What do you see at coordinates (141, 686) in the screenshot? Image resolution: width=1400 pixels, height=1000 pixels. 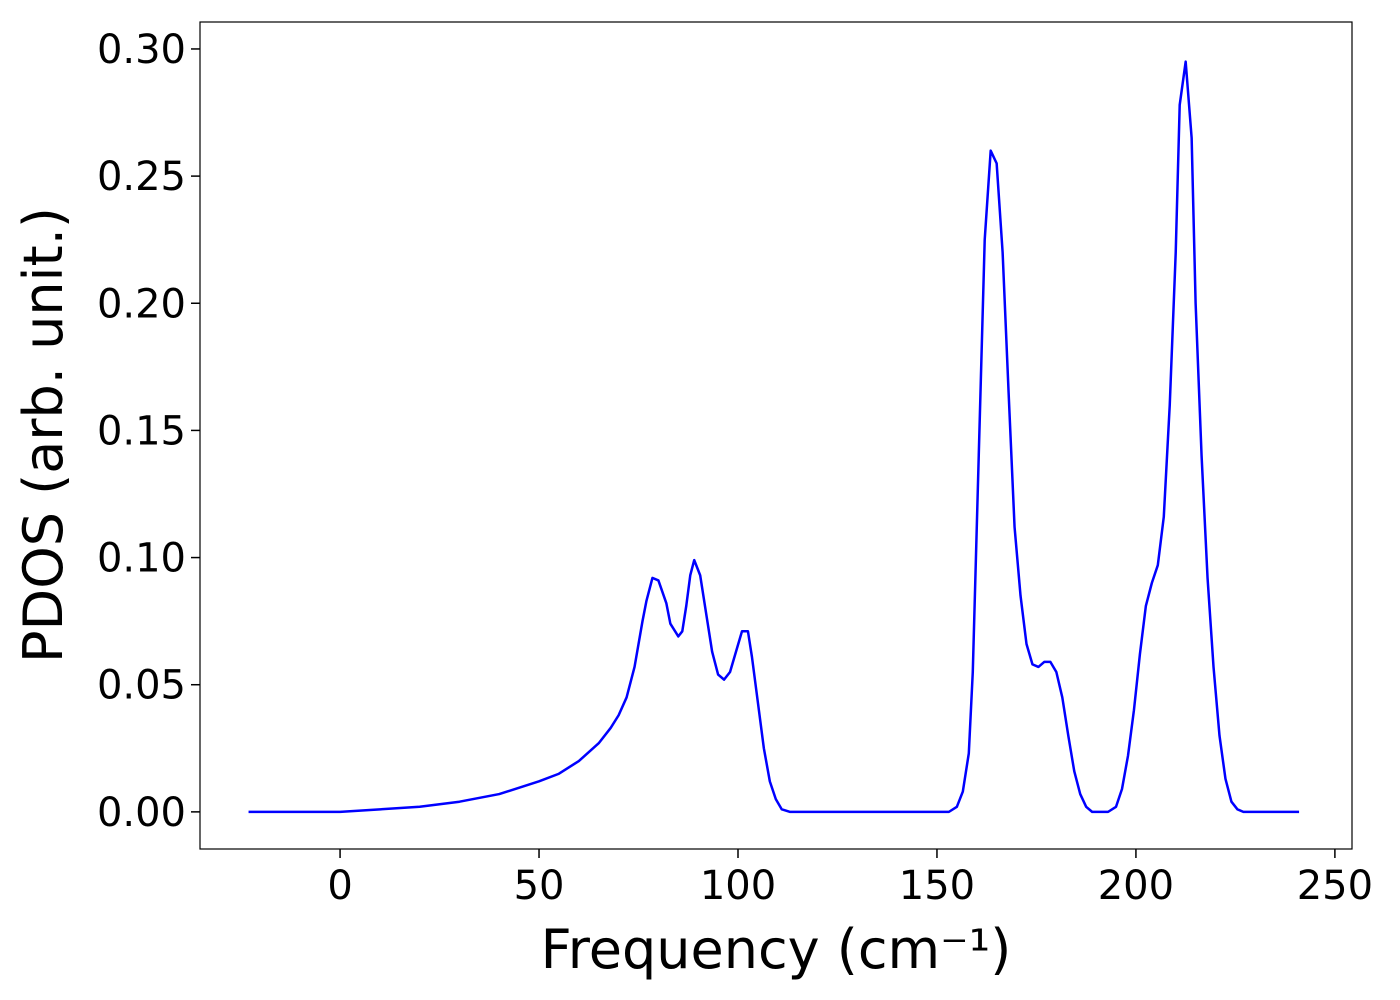 I see `y-tick-label: 0.05` at bounding box center [141, 686].